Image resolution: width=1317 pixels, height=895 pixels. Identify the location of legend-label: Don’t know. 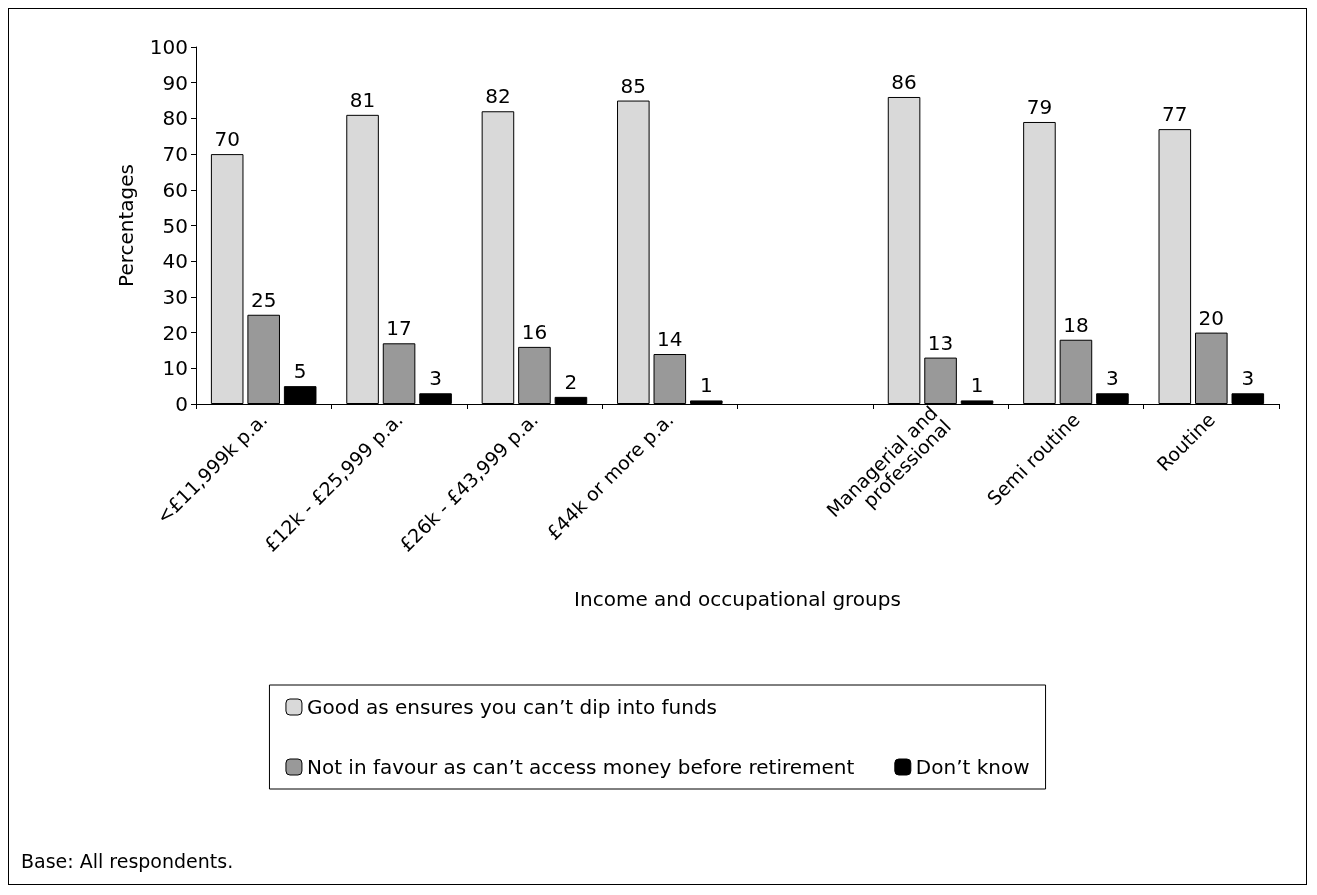
(972, 767).